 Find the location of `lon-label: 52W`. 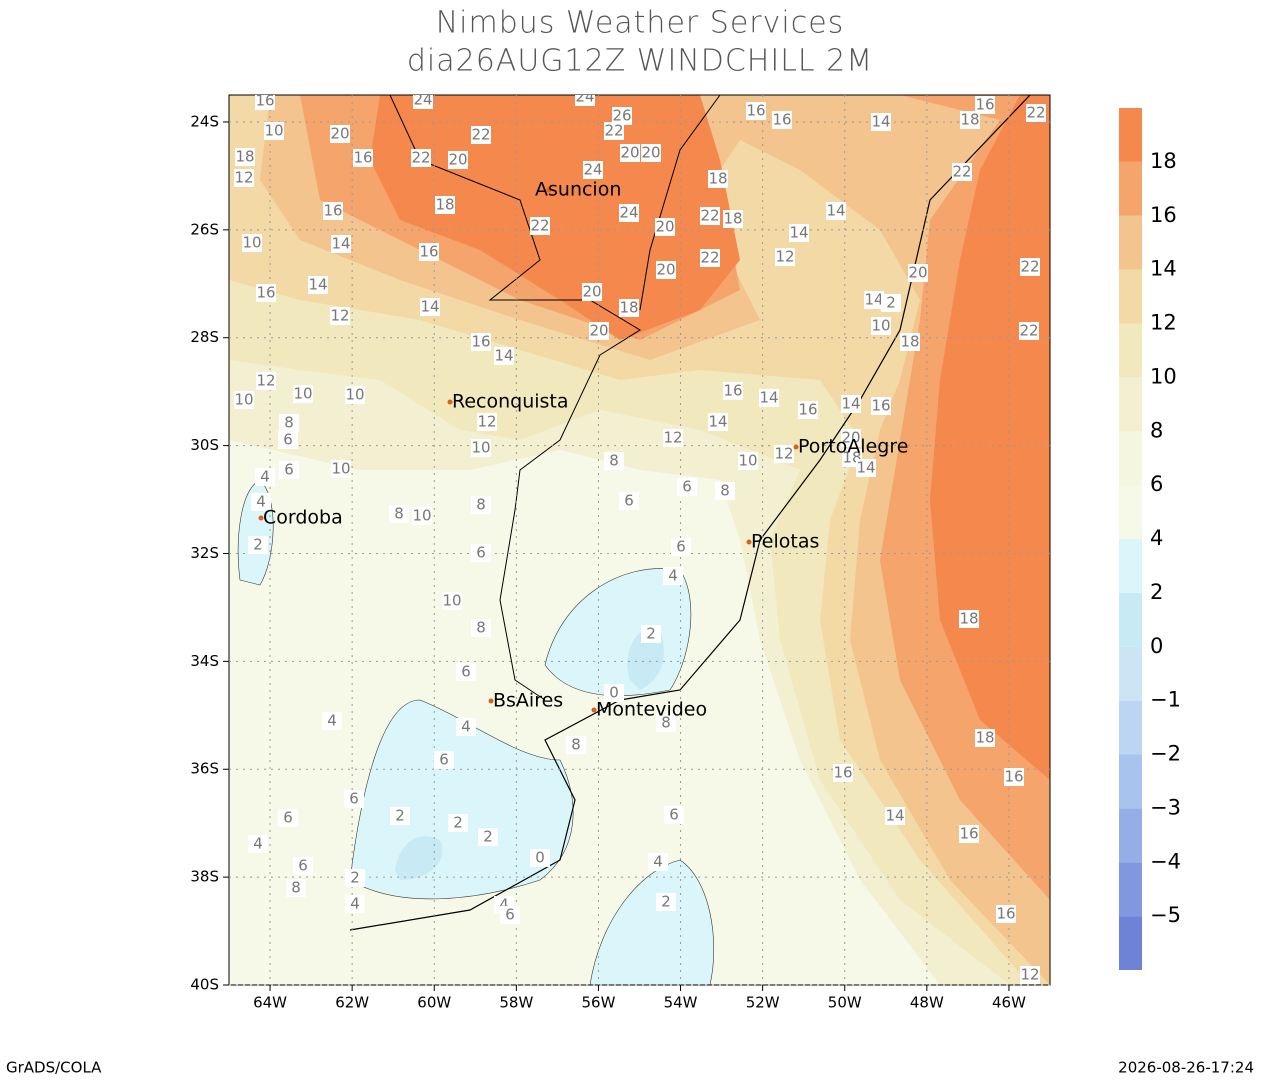

lon-label: 52W is located at coordinates (763, 1003).